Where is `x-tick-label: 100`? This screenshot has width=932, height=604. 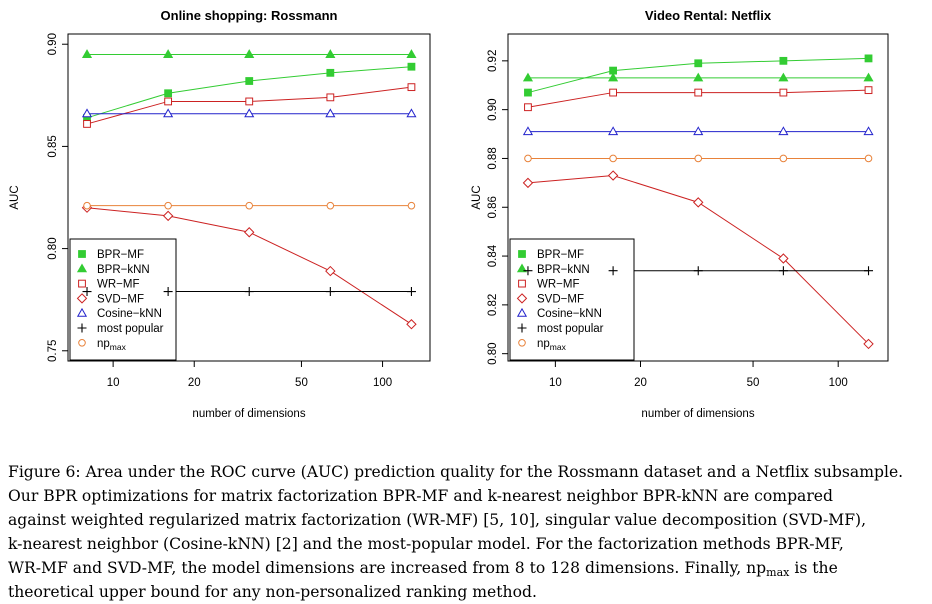
x-tick-label: 100 is located at coordinates (838, 383).